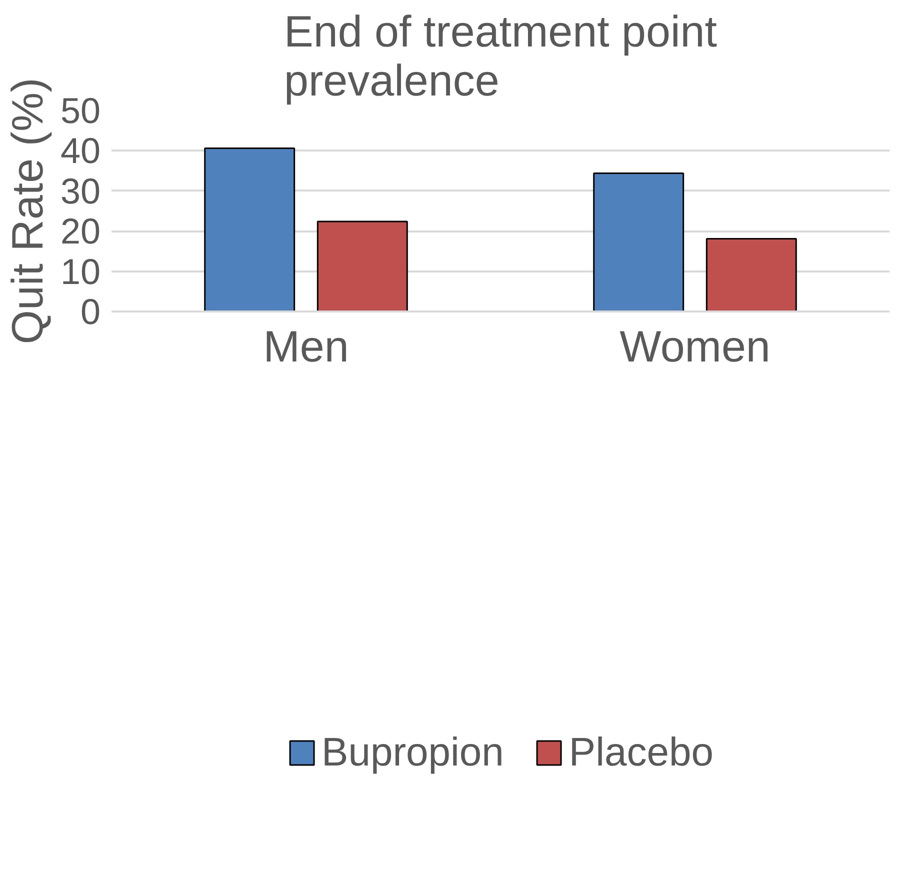 Image resolution: width=899 pixels, height=894 pixels. What do you see at coordinates (500, 57) in the screenshot?
I see `chart-title: End of treatment point prevalence` at bounding box center [500, 57].